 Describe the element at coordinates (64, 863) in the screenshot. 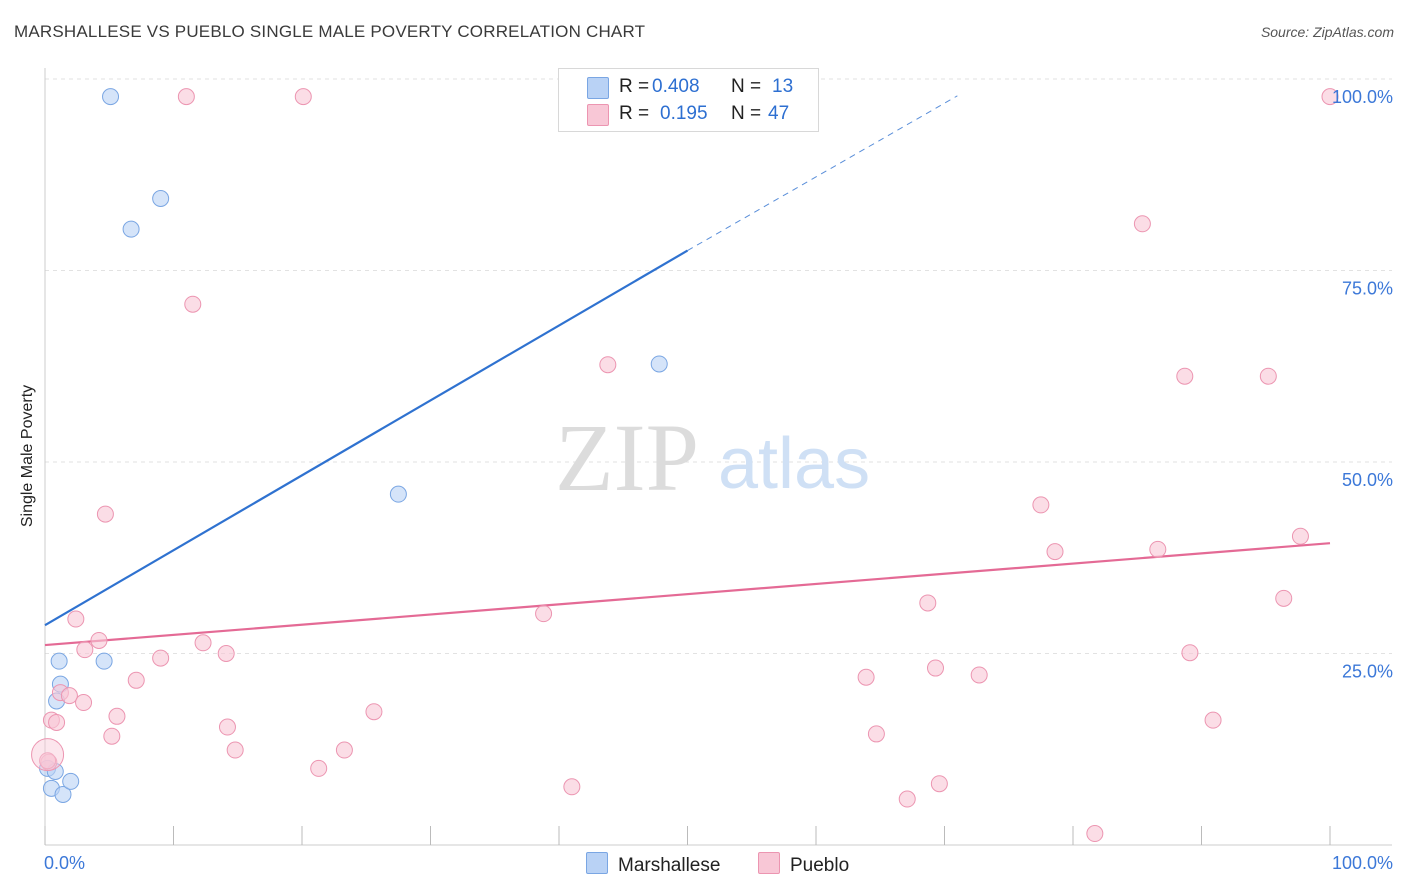

I see `x-tick-label: 0.0%` at that location.